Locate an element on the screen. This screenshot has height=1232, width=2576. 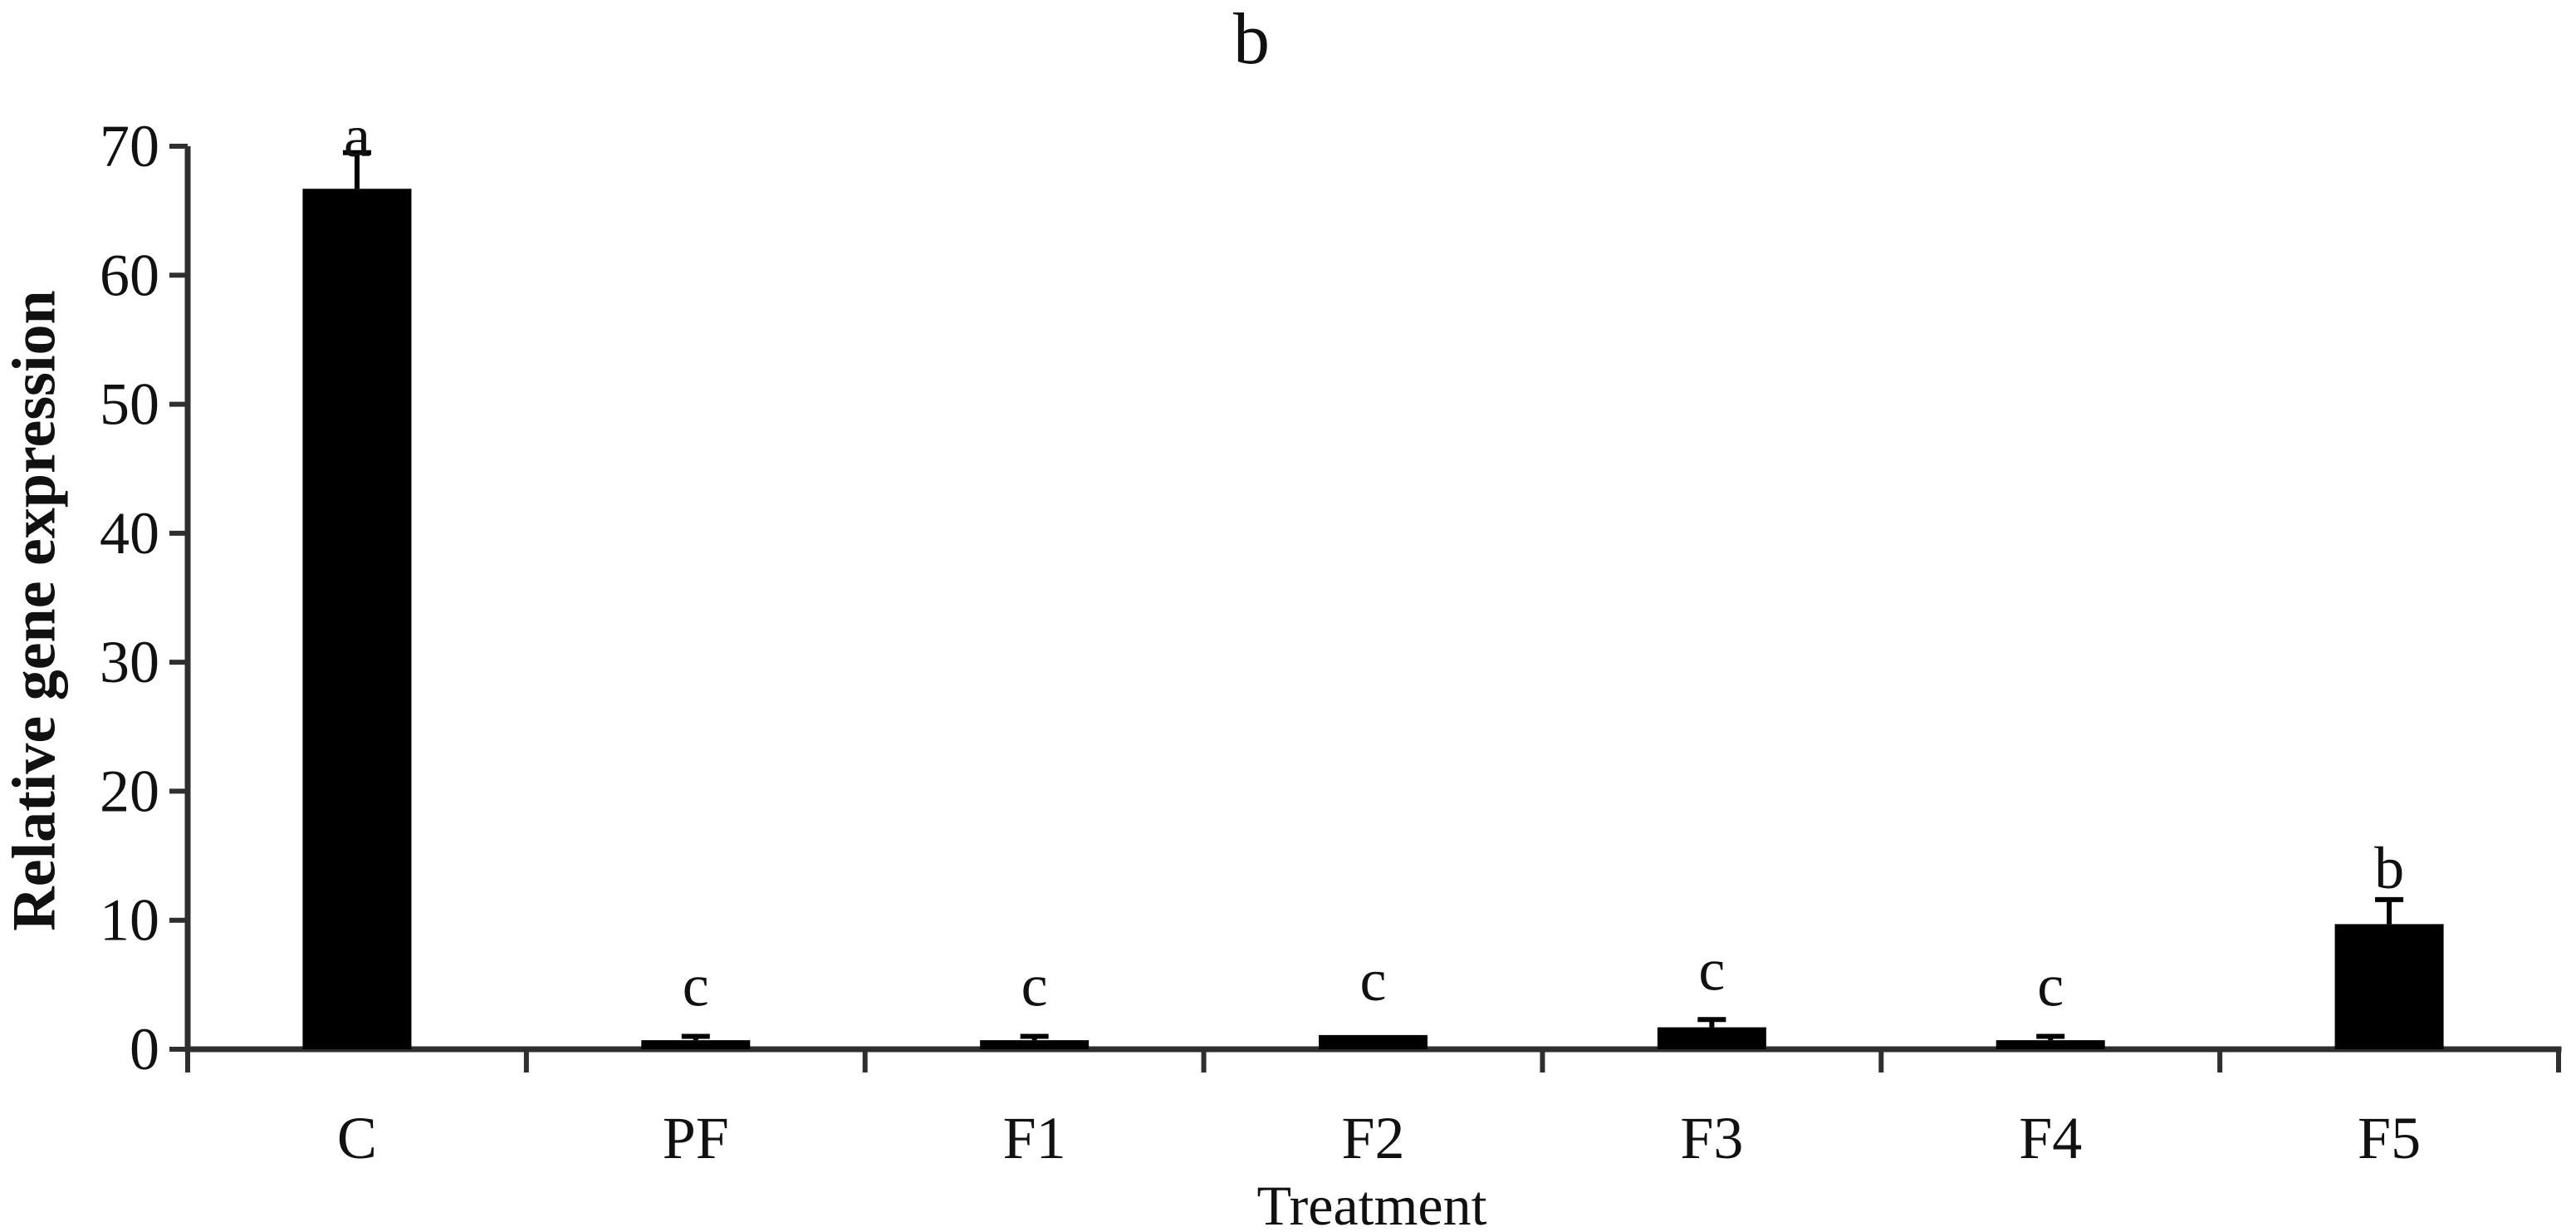
x-axis-title: Treatment is located at coordinates (1372, 1203).